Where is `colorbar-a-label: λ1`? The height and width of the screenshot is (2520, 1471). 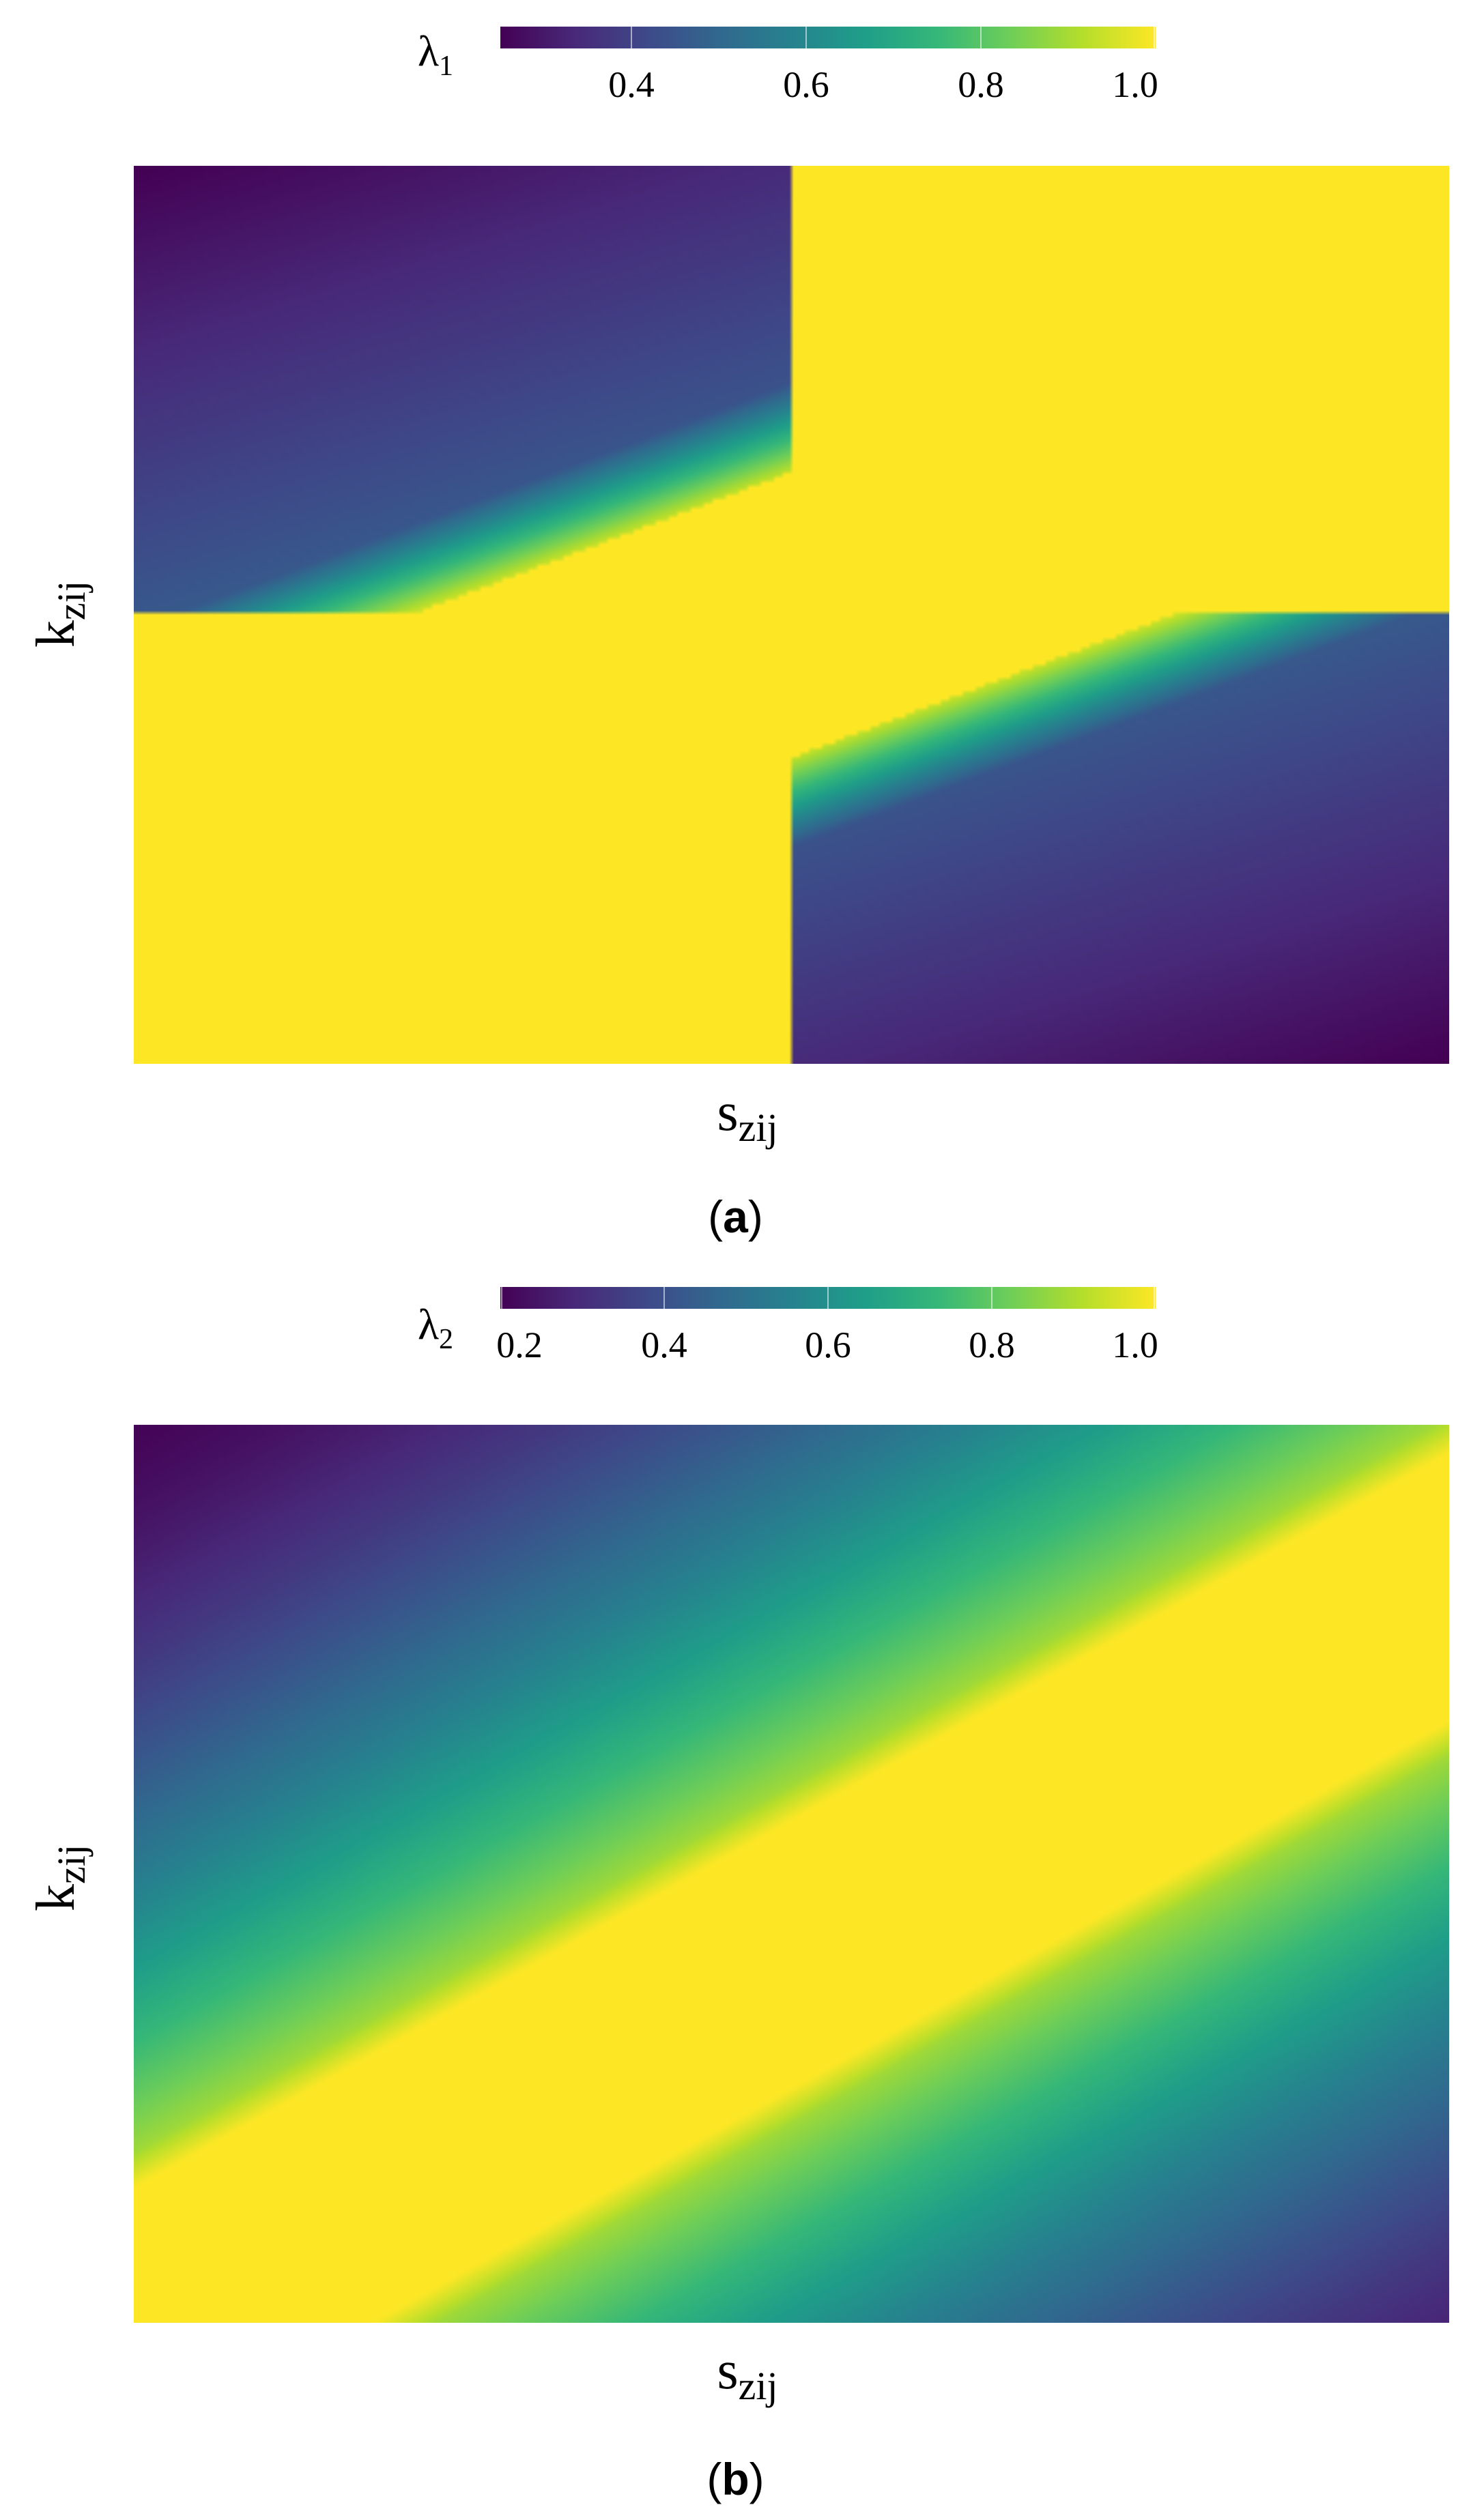 colorbar-a-label: λ1 is located at coordinates (435, 54).